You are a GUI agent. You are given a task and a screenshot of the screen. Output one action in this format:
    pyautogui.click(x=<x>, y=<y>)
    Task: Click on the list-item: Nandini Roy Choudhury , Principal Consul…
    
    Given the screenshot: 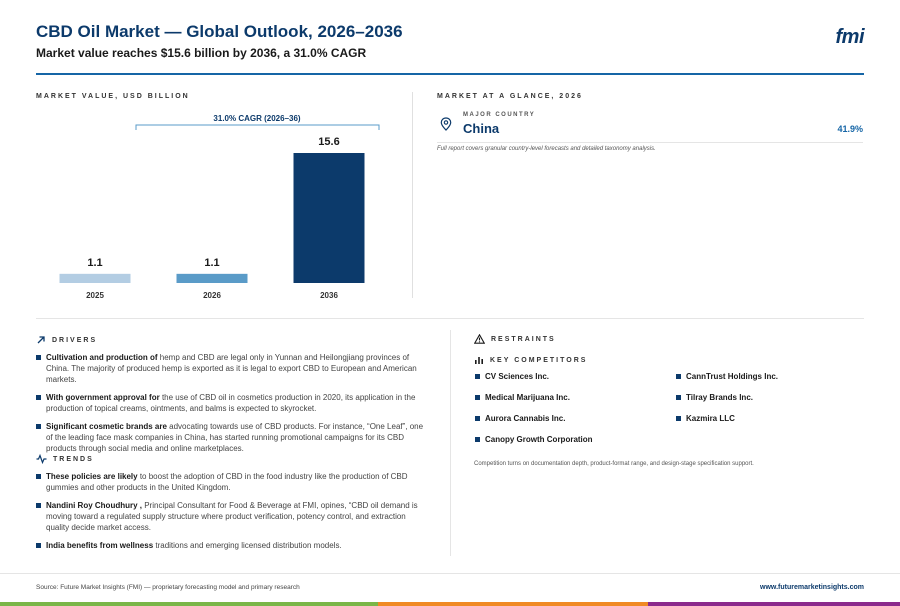 What is the action you would take?
    pyautogui.click(x=232, y=516)
    